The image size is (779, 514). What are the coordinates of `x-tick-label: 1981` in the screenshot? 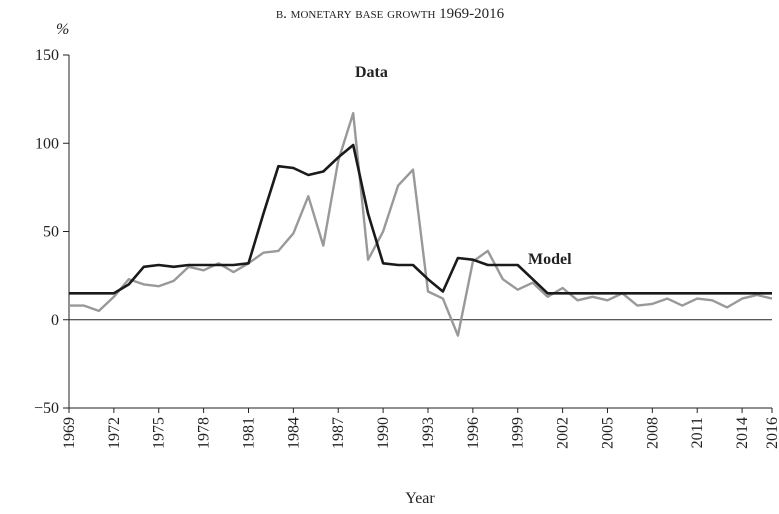 It's located at (248, 433).